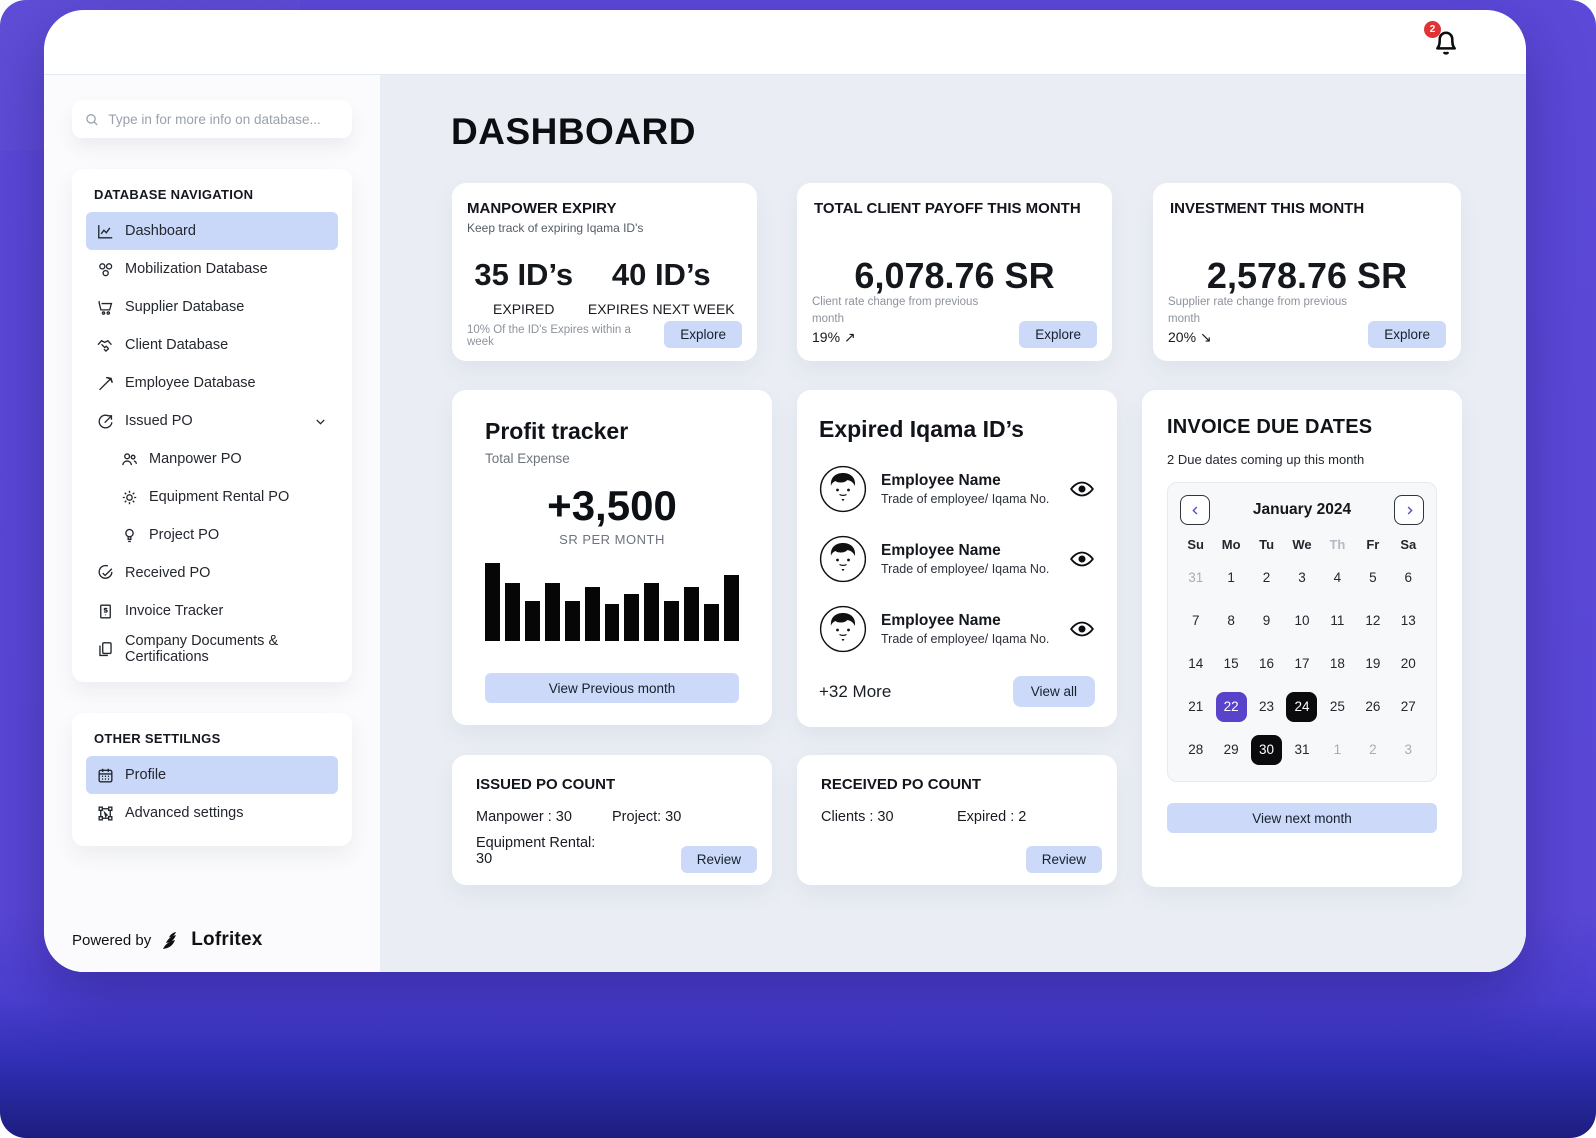  Describe the element at coordinates (1195, 620) in the screenshot. I see `calendar-day: 7` at that location.